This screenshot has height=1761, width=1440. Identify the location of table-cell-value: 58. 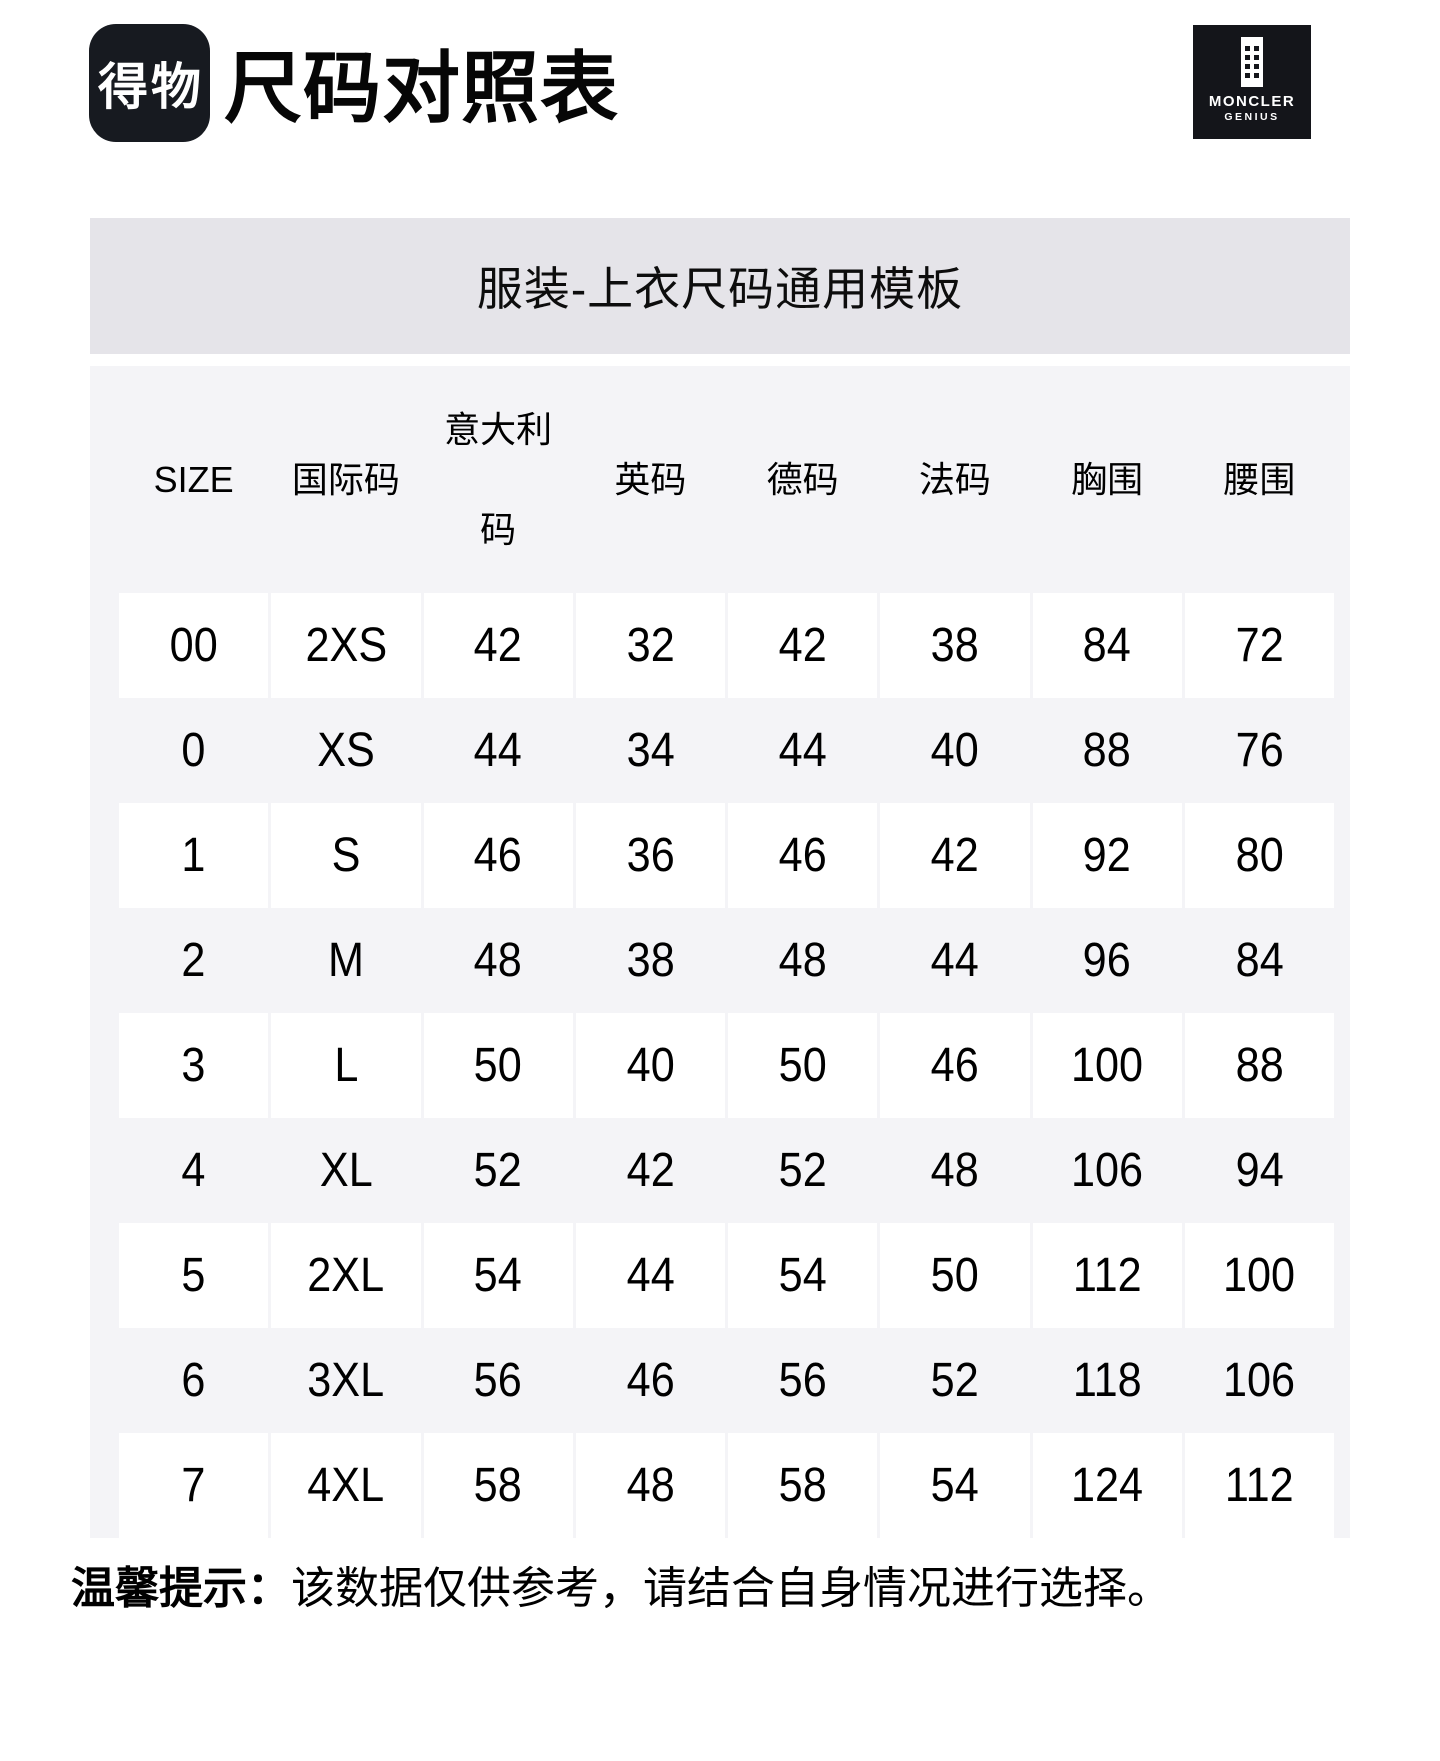
(802, 1485).